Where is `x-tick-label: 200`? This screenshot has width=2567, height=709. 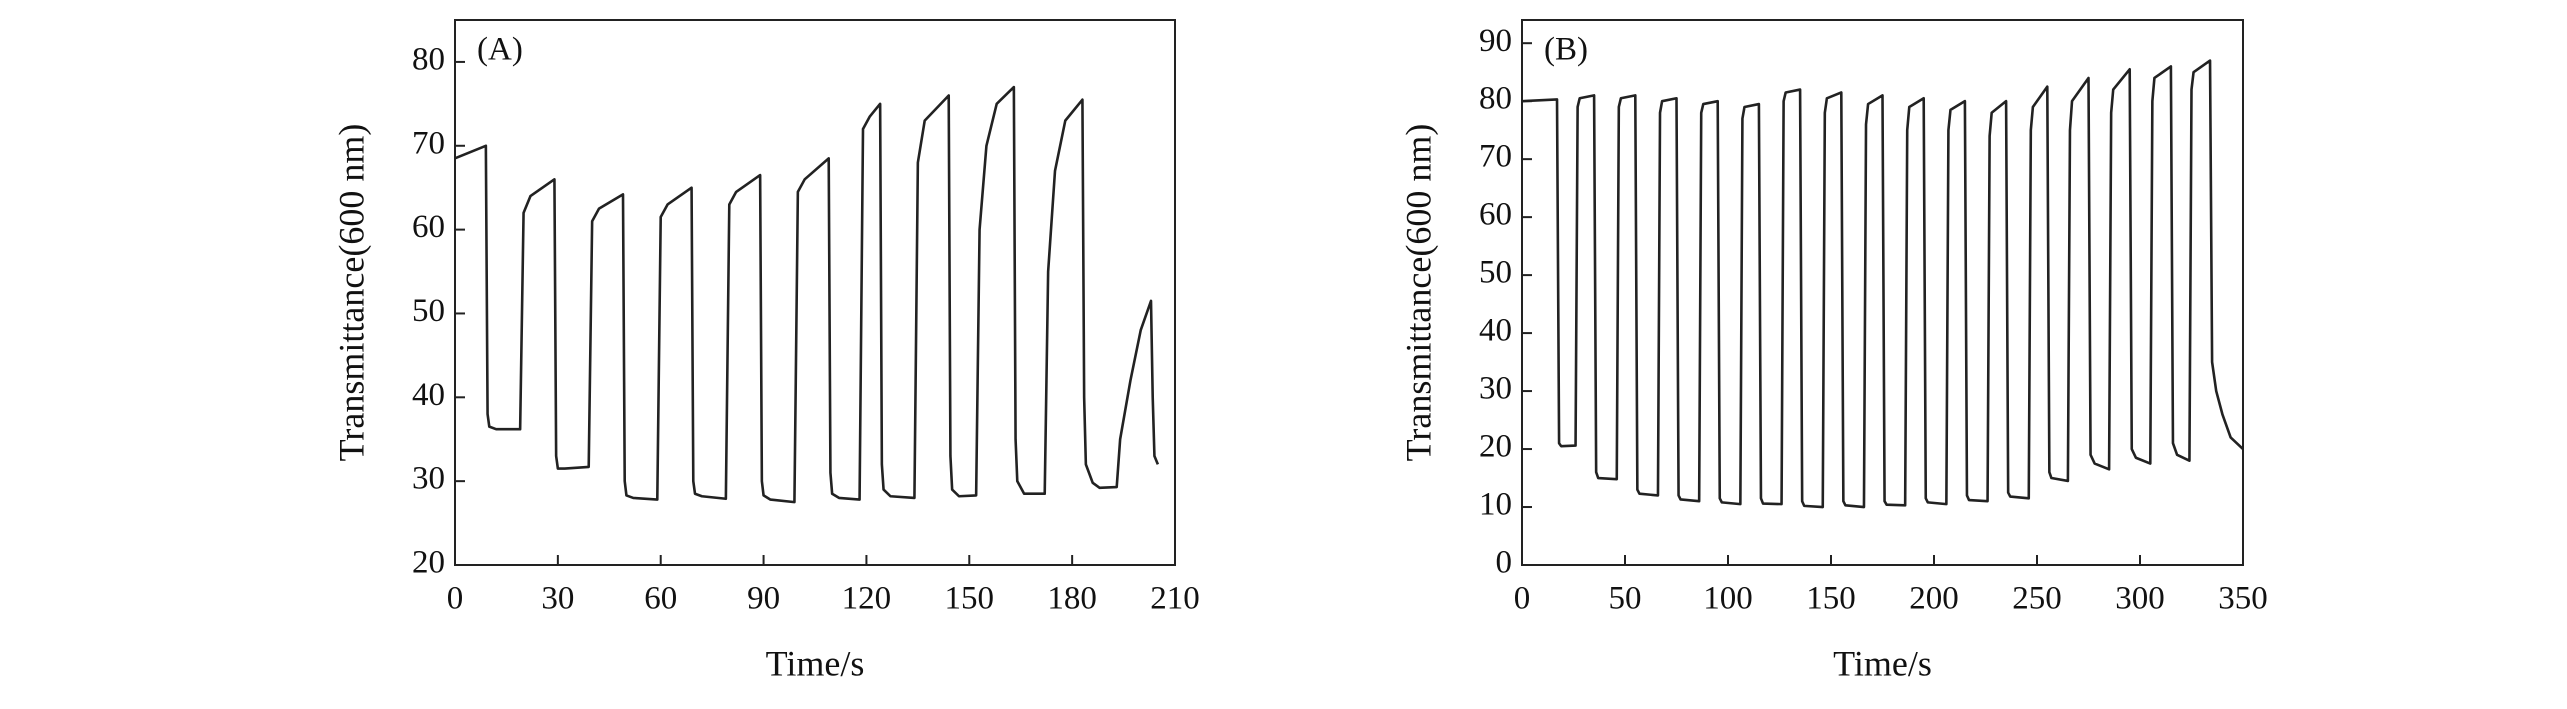 x-tick-label: 200 is located at coordinates (1934, 599).